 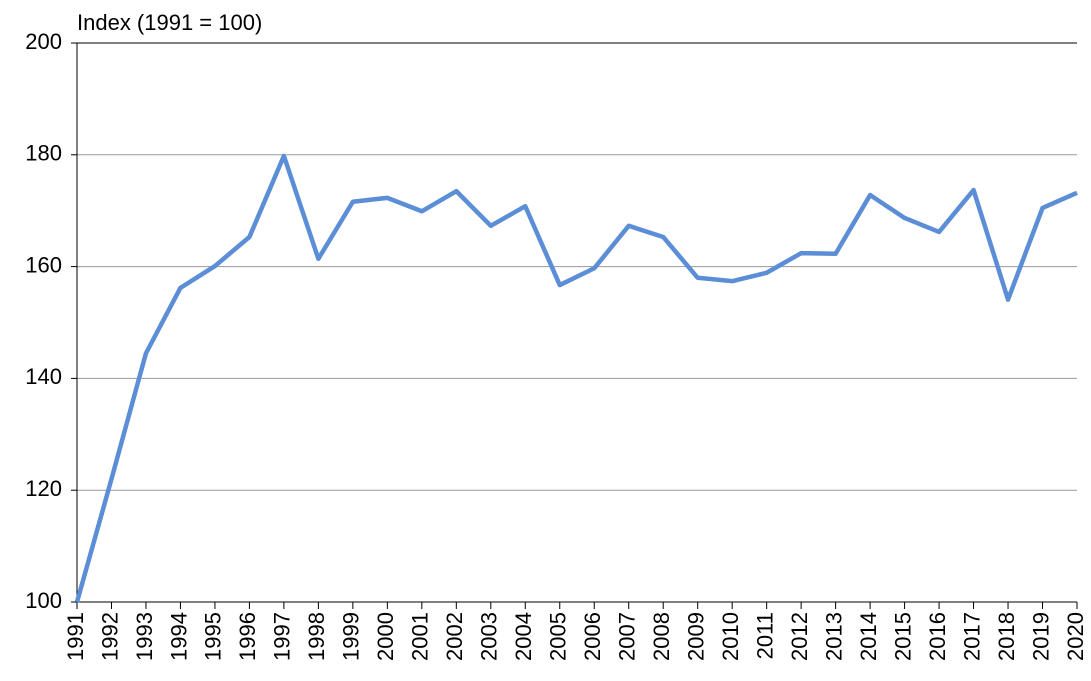 What do you see at coordinates (75, 636) in the screenshot?
I see `x-tick-label: 1991` at bounding box center [75, 636].